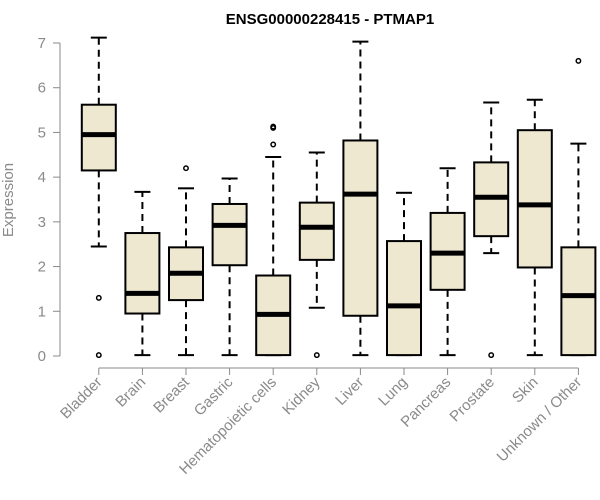  What do you see at coordinates (393, 392) in the screenshot?
I see `x-tick-label-lung: Lung` at bounding box center [393, 392].